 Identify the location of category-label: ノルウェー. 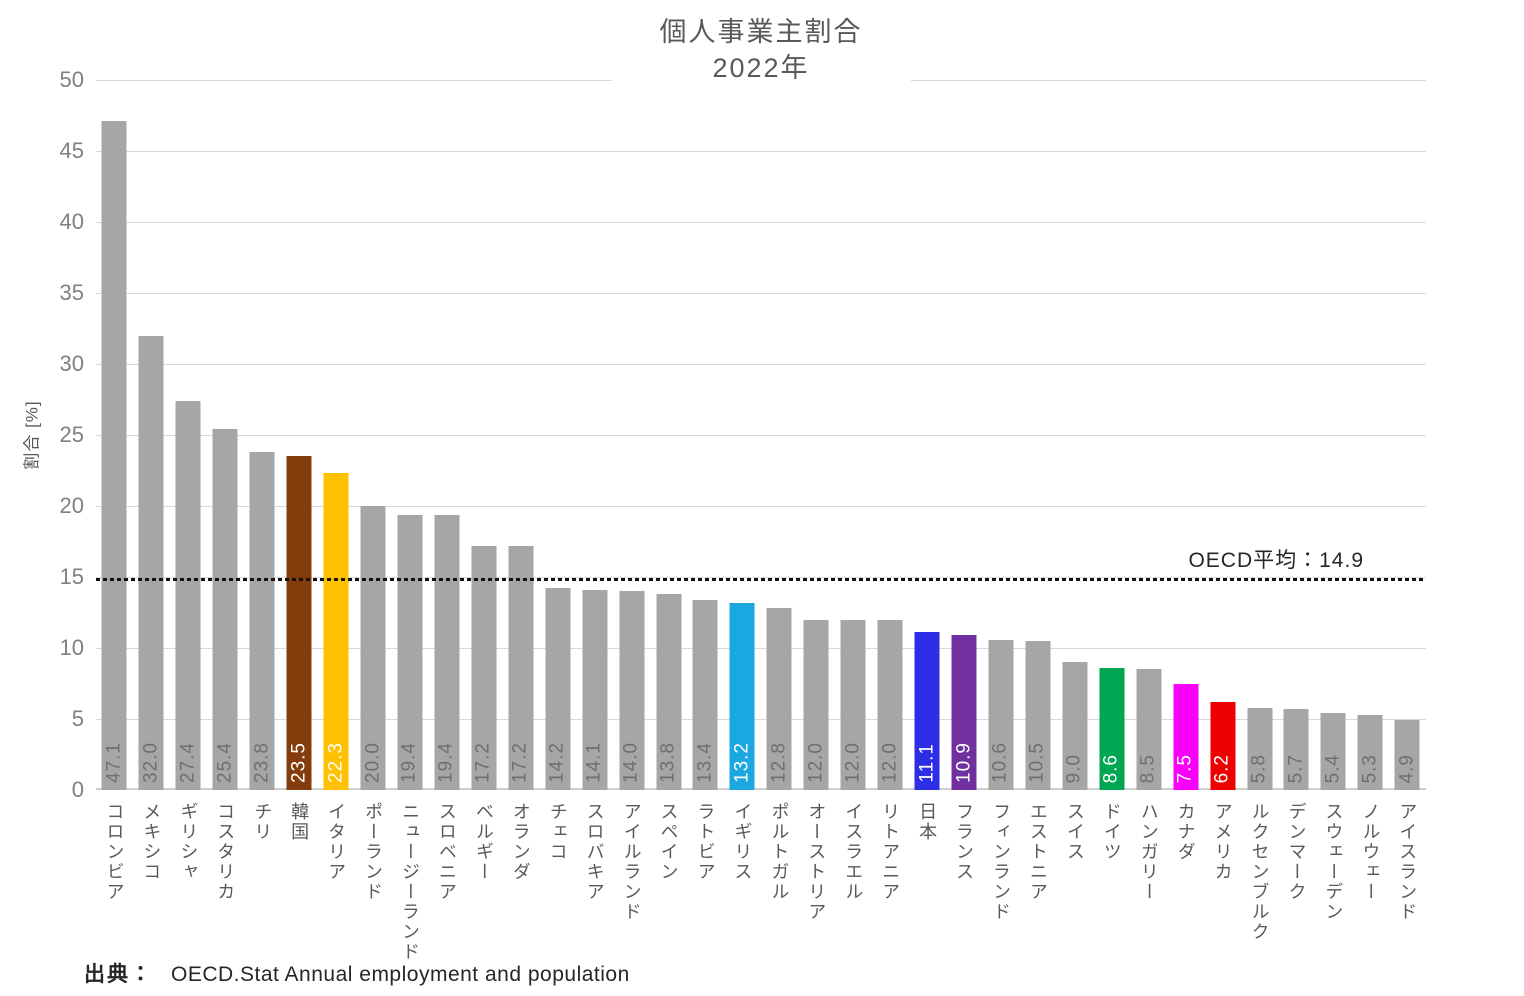
(1370, 852).